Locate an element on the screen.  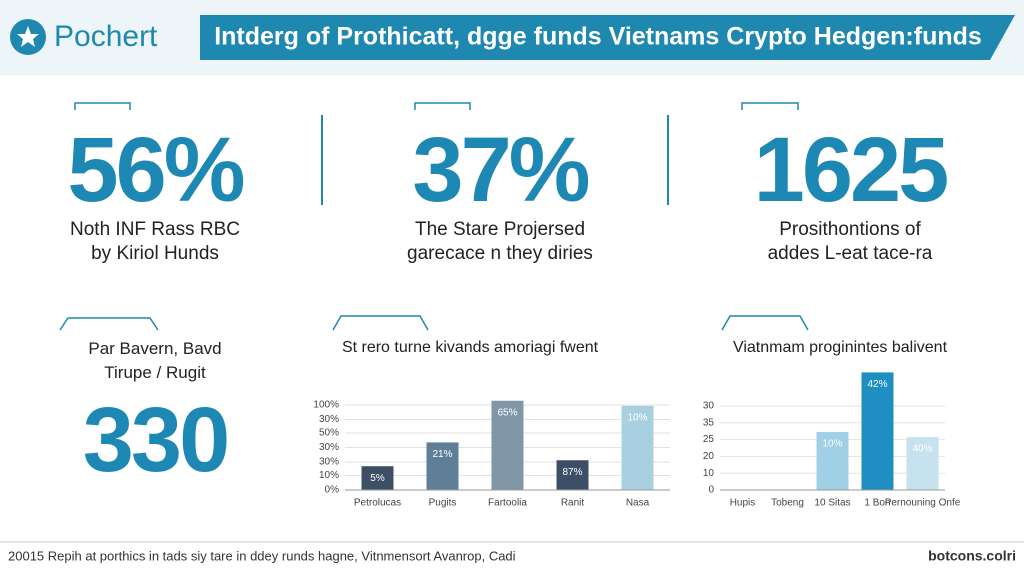
stat-line: Prosithontions of is located at coordinates (850, 229).